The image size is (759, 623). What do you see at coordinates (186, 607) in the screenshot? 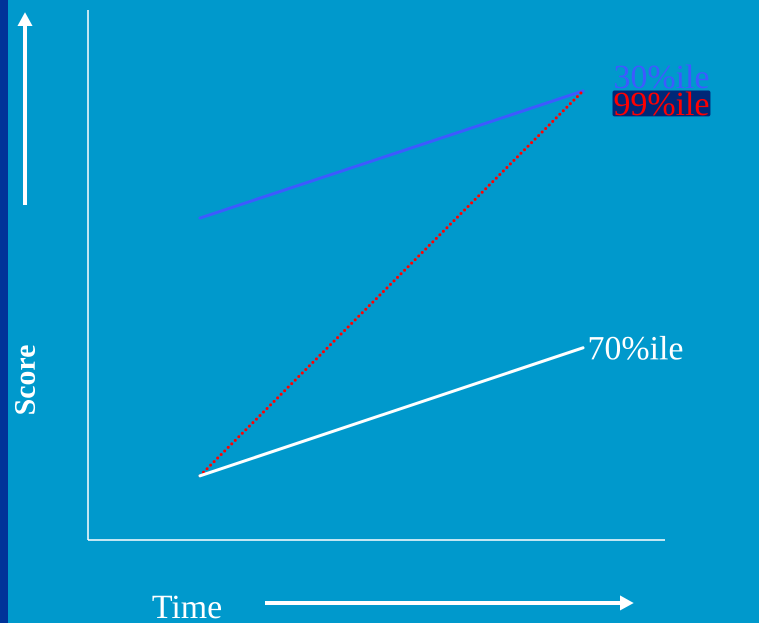
I see `x-axis-title: Time` at bounding box center [186, 607].